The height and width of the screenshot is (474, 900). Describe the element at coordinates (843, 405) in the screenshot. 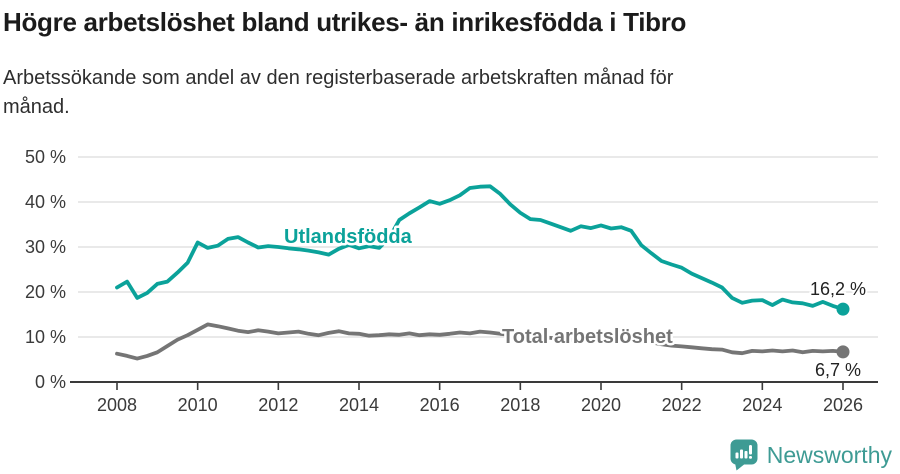

I see `x-axis-label-2026: 2026` at that location.